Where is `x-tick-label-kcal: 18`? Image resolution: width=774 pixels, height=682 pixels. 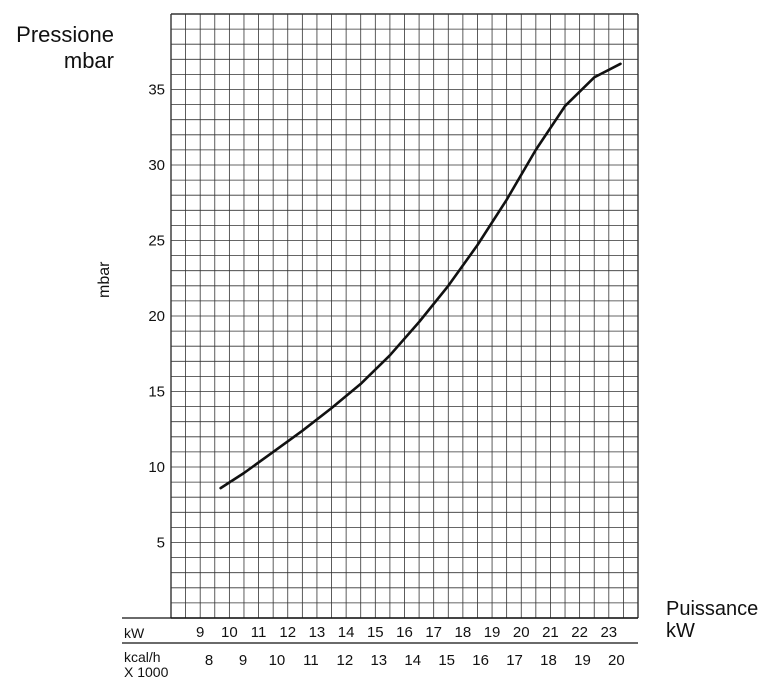 x-tick-label-kcal: 18 is located at coordinates (548, 660).